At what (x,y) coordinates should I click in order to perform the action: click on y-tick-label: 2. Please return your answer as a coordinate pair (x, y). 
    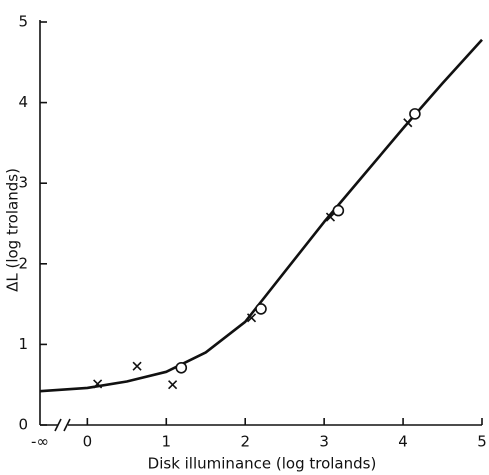
    Looking at the image, I should click on (23, 263).